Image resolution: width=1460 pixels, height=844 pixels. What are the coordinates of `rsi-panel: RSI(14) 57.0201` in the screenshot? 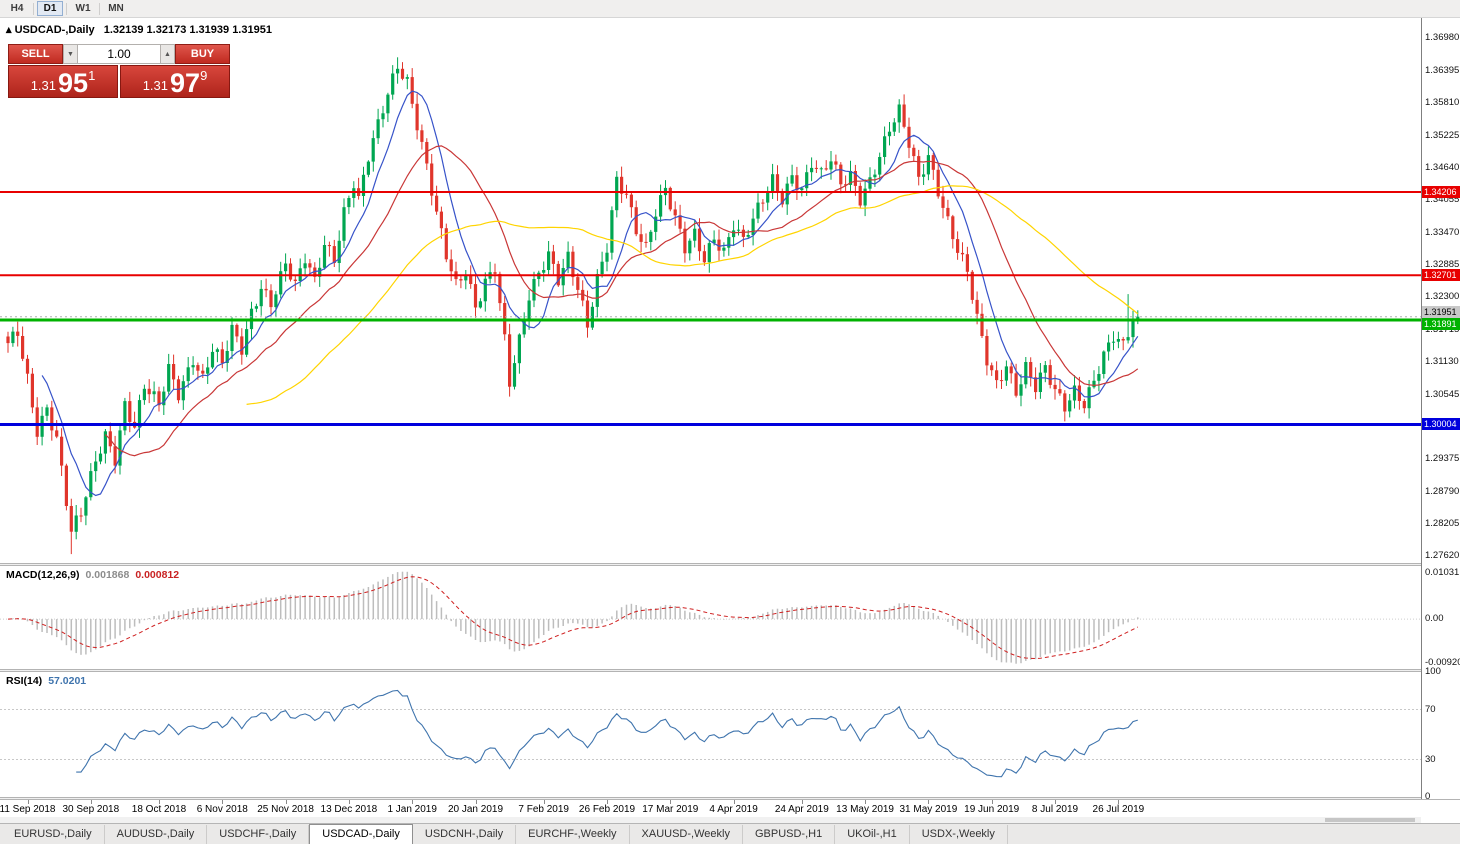 It's located at (710, 734).